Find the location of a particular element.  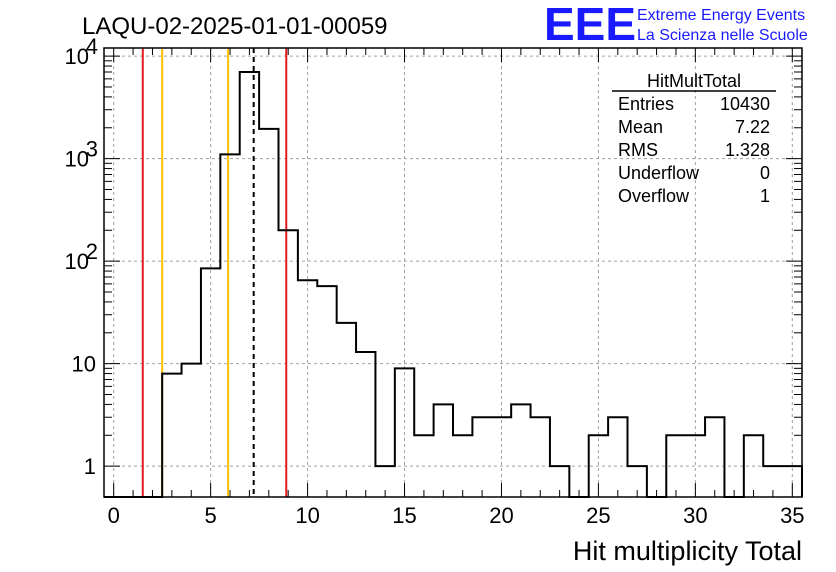

chart-title: LAQU-02-2025-01-01-00059 is located at coordinates (235, 26).